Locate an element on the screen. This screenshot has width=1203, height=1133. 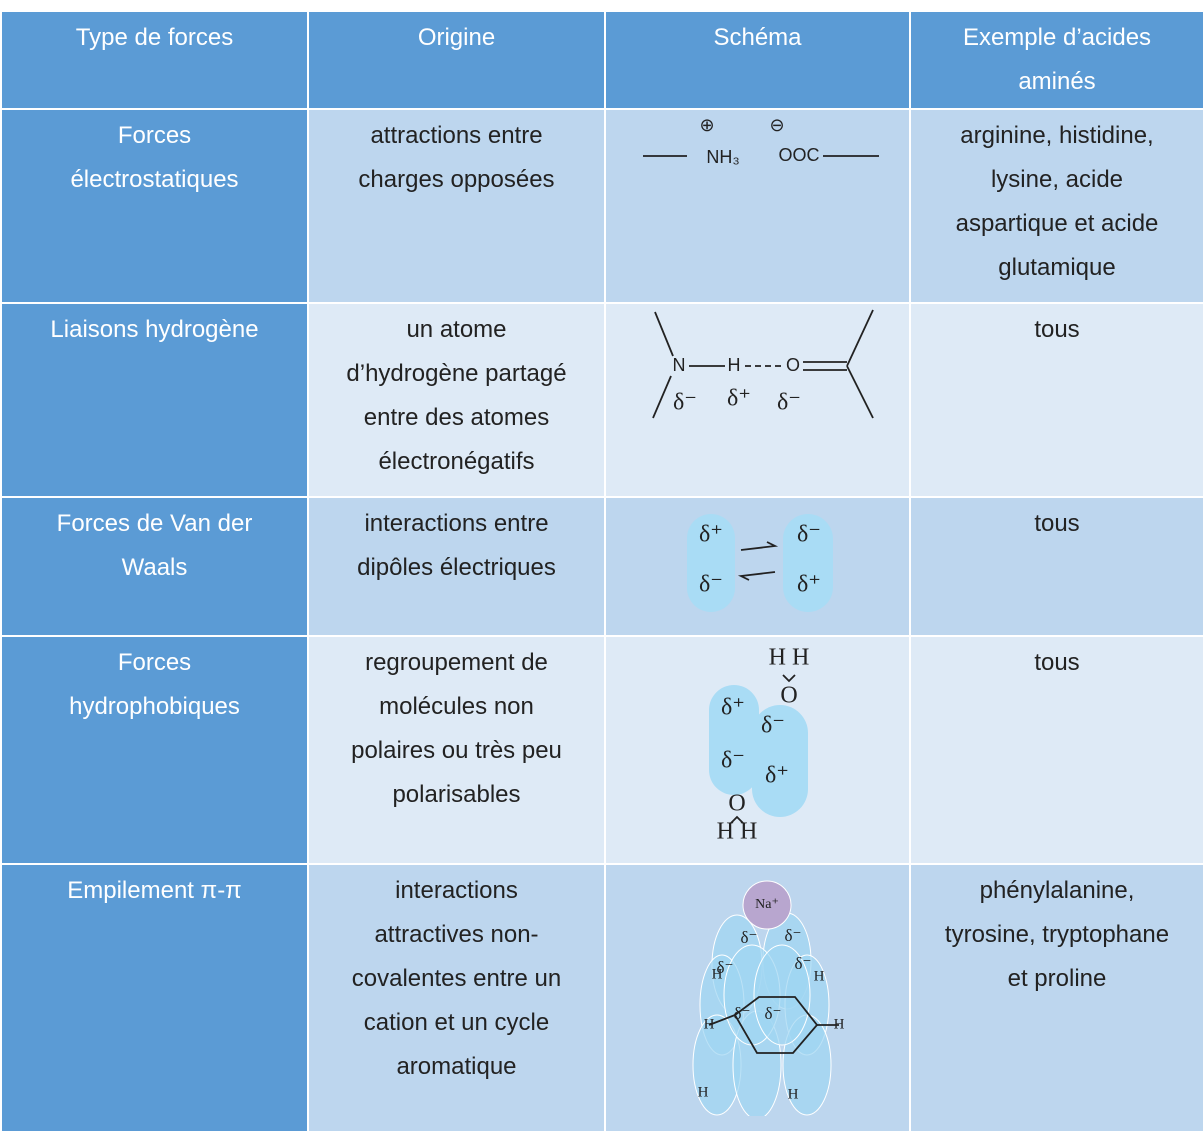
schema-label: NH₃ is located at coordinates (722, 157).